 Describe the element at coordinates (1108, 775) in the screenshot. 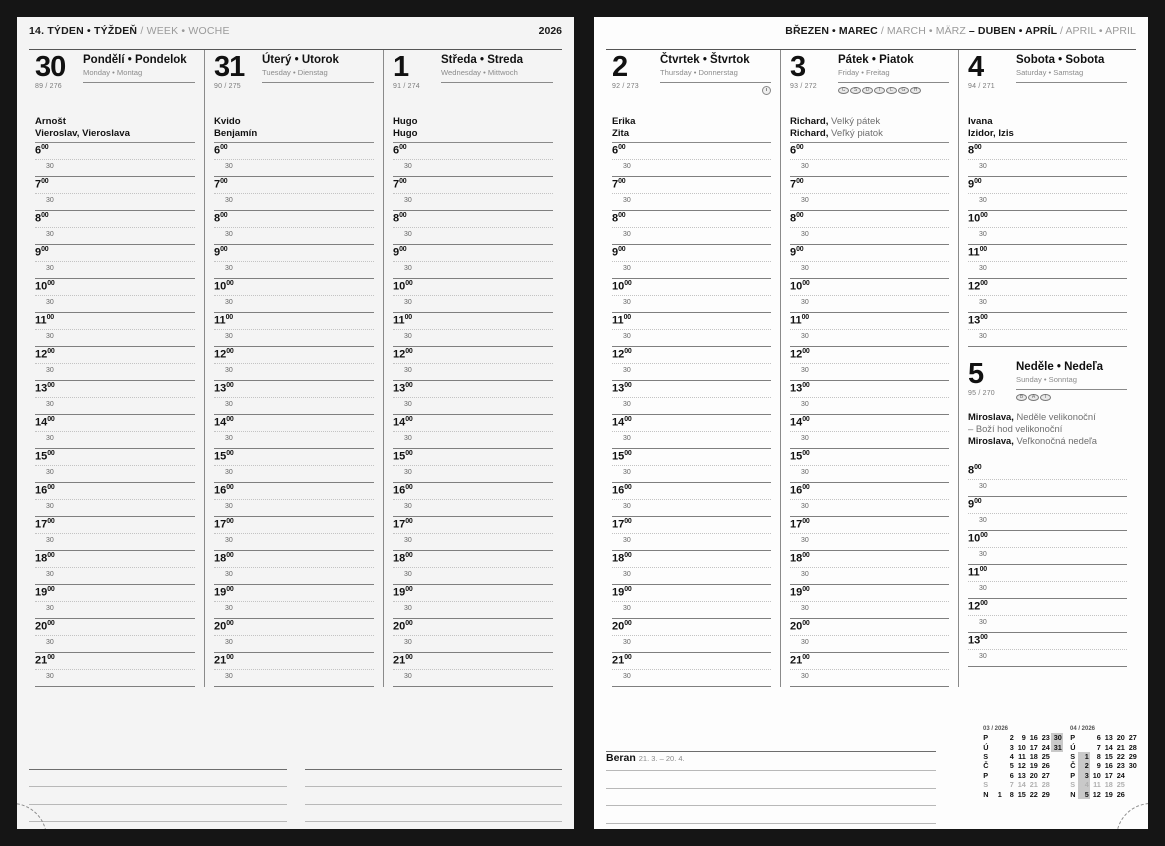

I see `mini-calendar-day: 17` at that location.